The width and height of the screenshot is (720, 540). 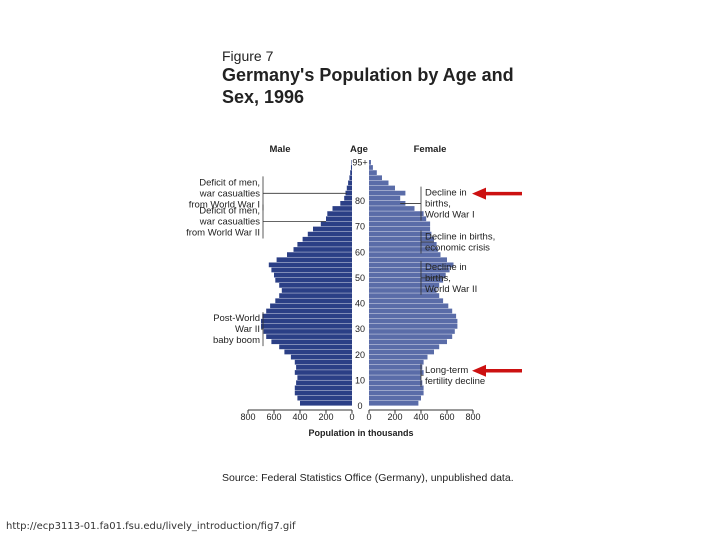 What do you see at coordinates (247, 329) in the screenshot?
I see `male-annotation-text: War II` at bounding box center [247, 329].